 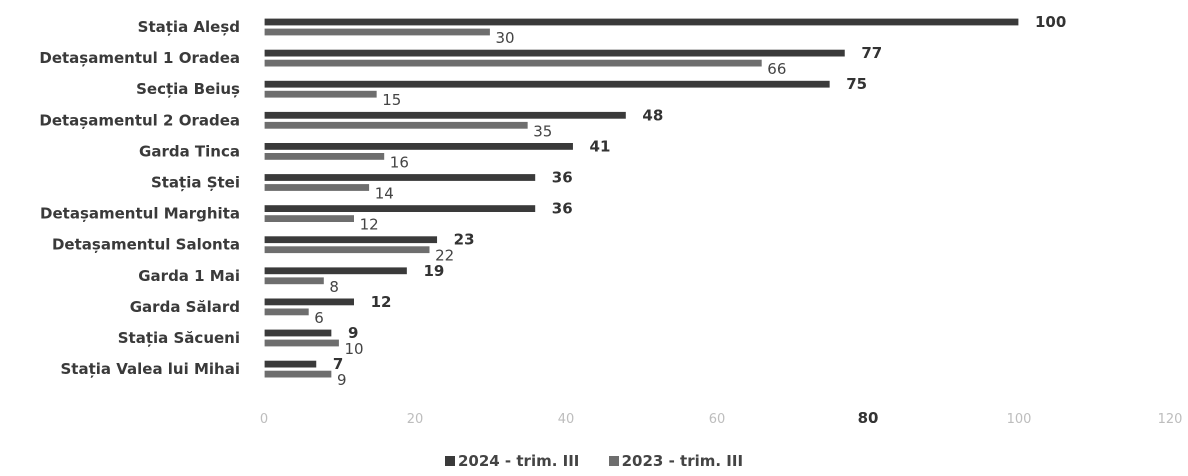 I want to click on value-label-2023-row-4: 16, so click(x=399, y=162).